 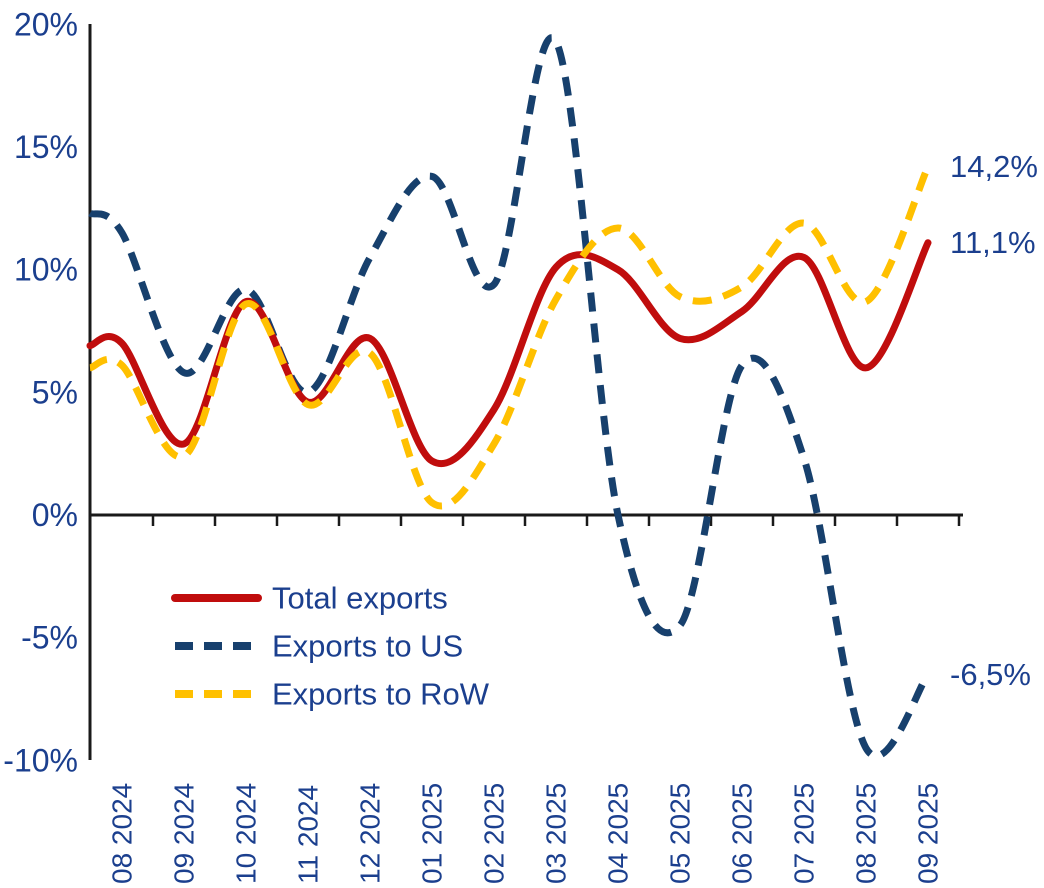 What do you see at coordinates (994, 166) in the screenshot?
I see `end-label-exports-to-row: 14,2%` at bounding box center [994, 166].